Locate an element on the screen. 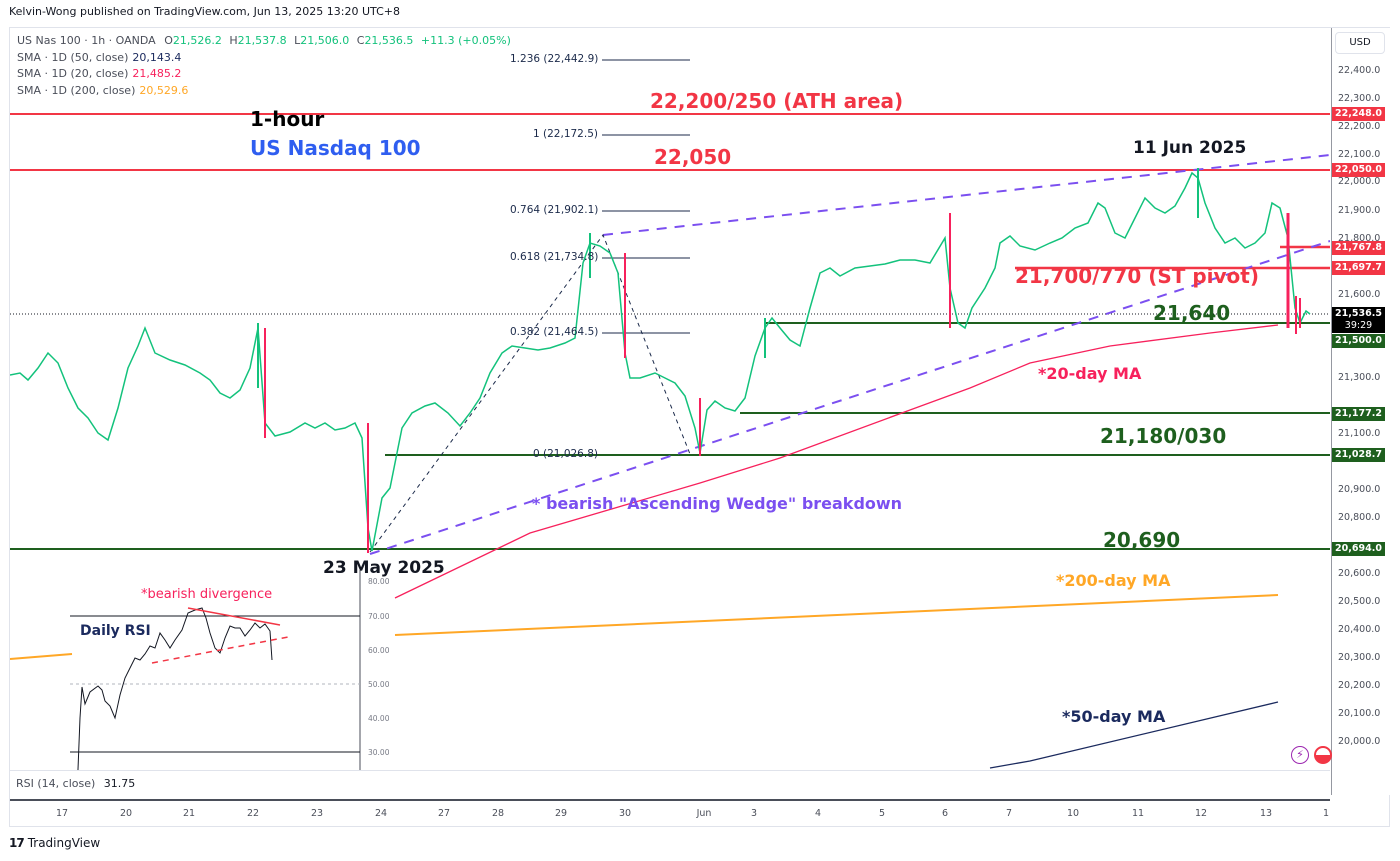 Image resolution: width=1400 pixels, height=861 pixels. price-tick: 22,300.0 is located at coordinates (1359, 98).